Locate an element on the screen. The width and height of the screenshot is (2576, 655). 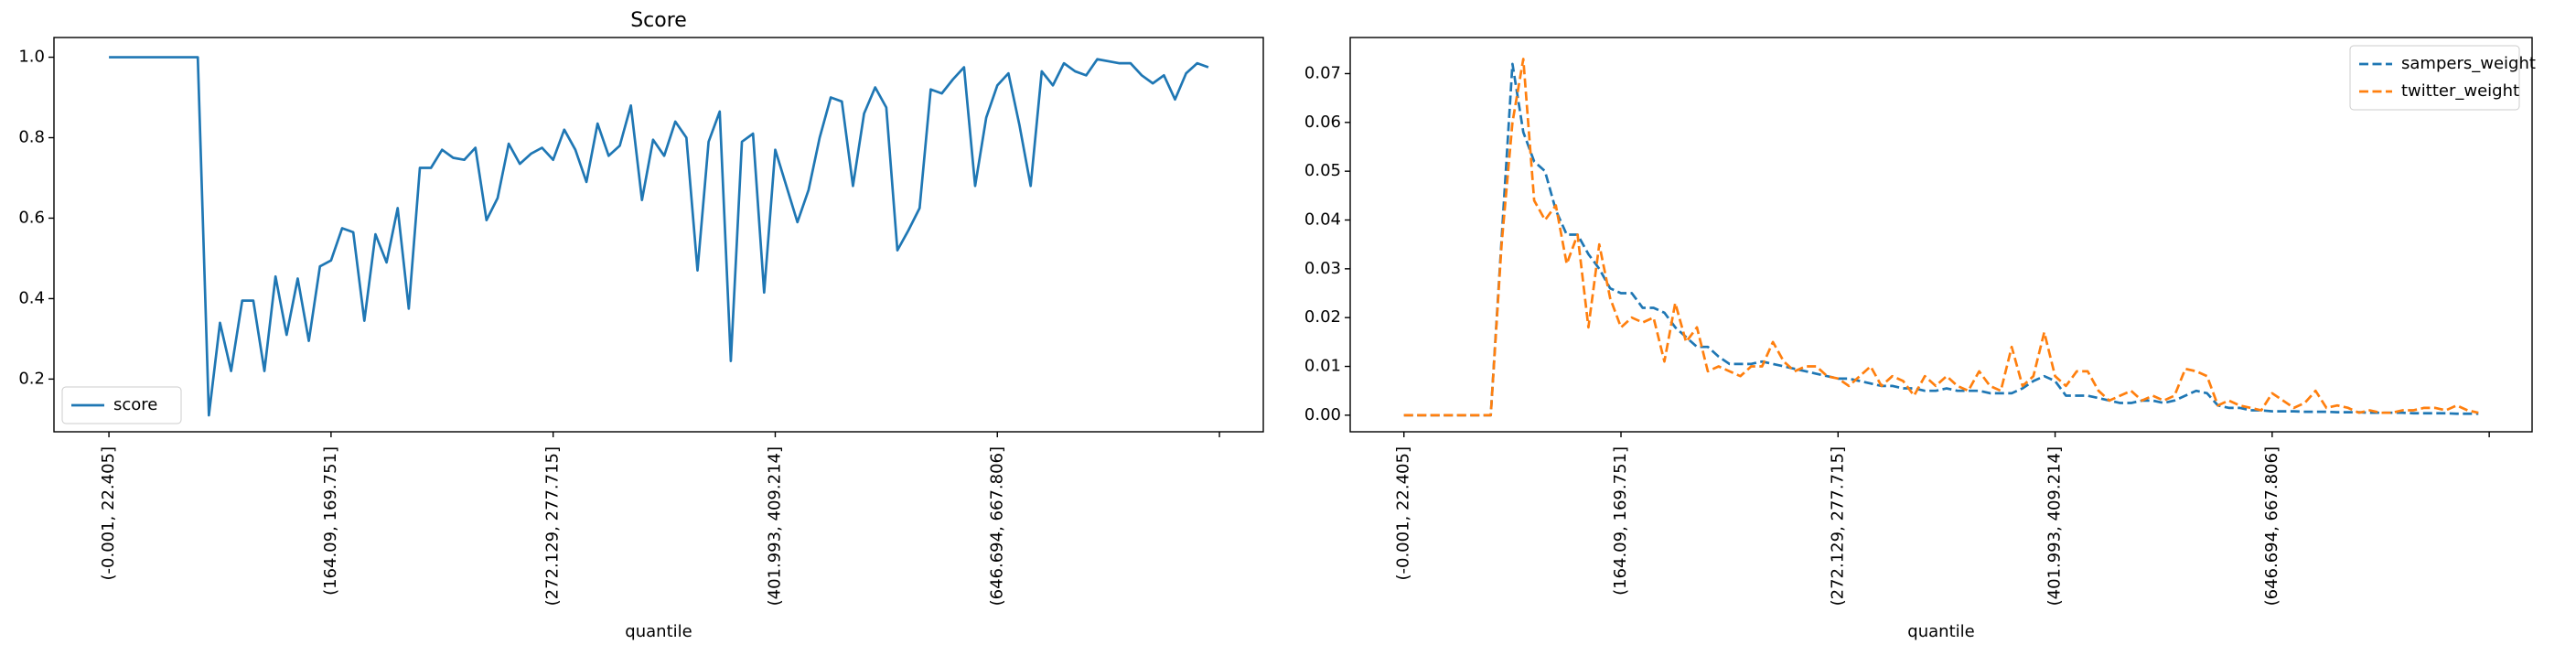
y-tick-label: 0.06 is located at coordinates (1322, 123).